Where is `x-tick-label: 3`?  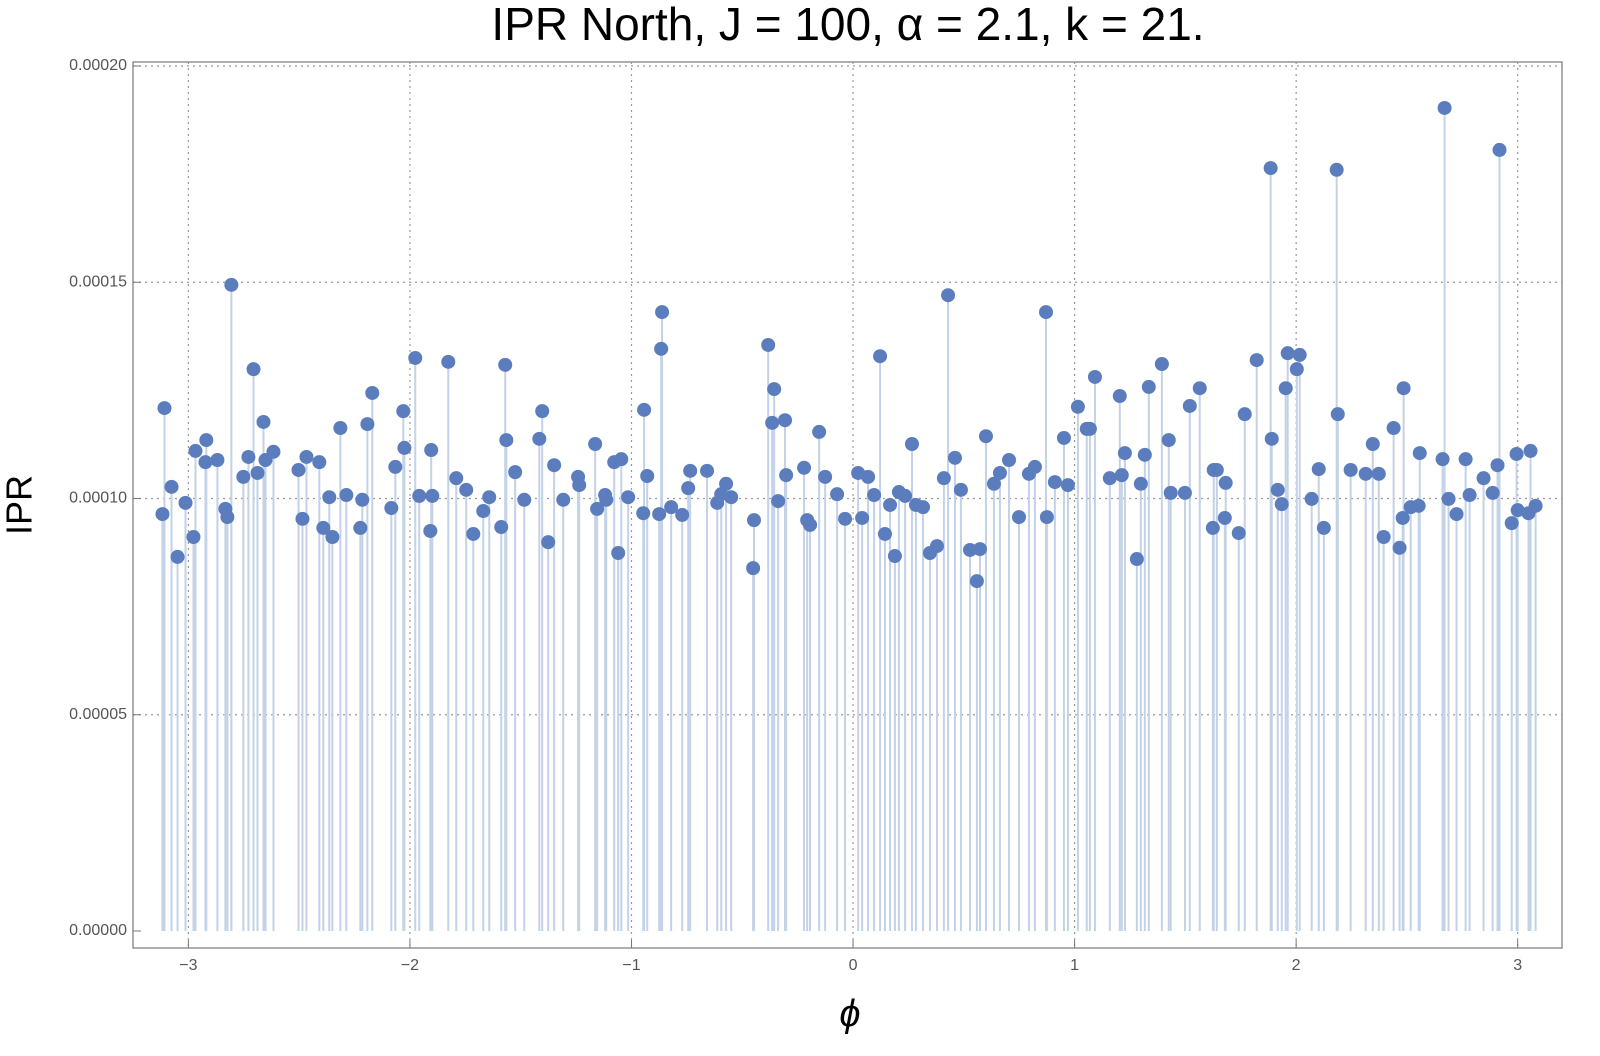 x-tick-label: 3 is located at coordinates (1517, 965).